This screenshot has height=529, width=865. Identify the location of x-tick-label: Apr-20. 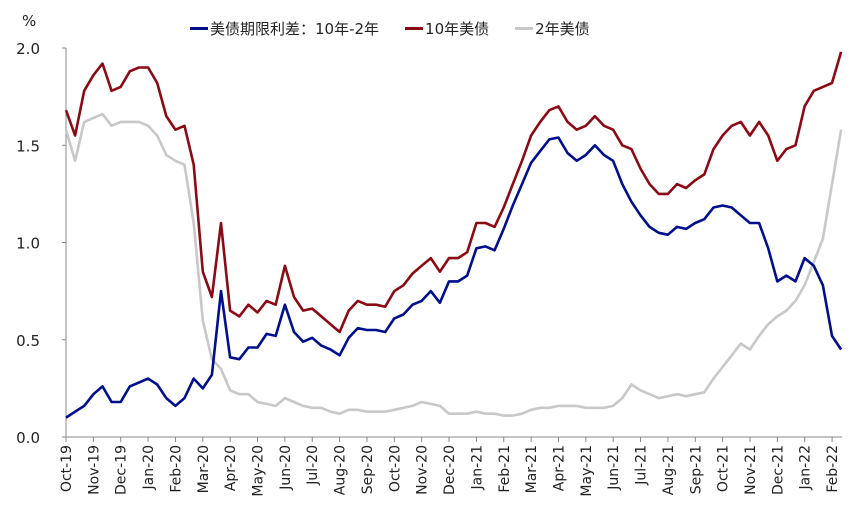
(231, 468).